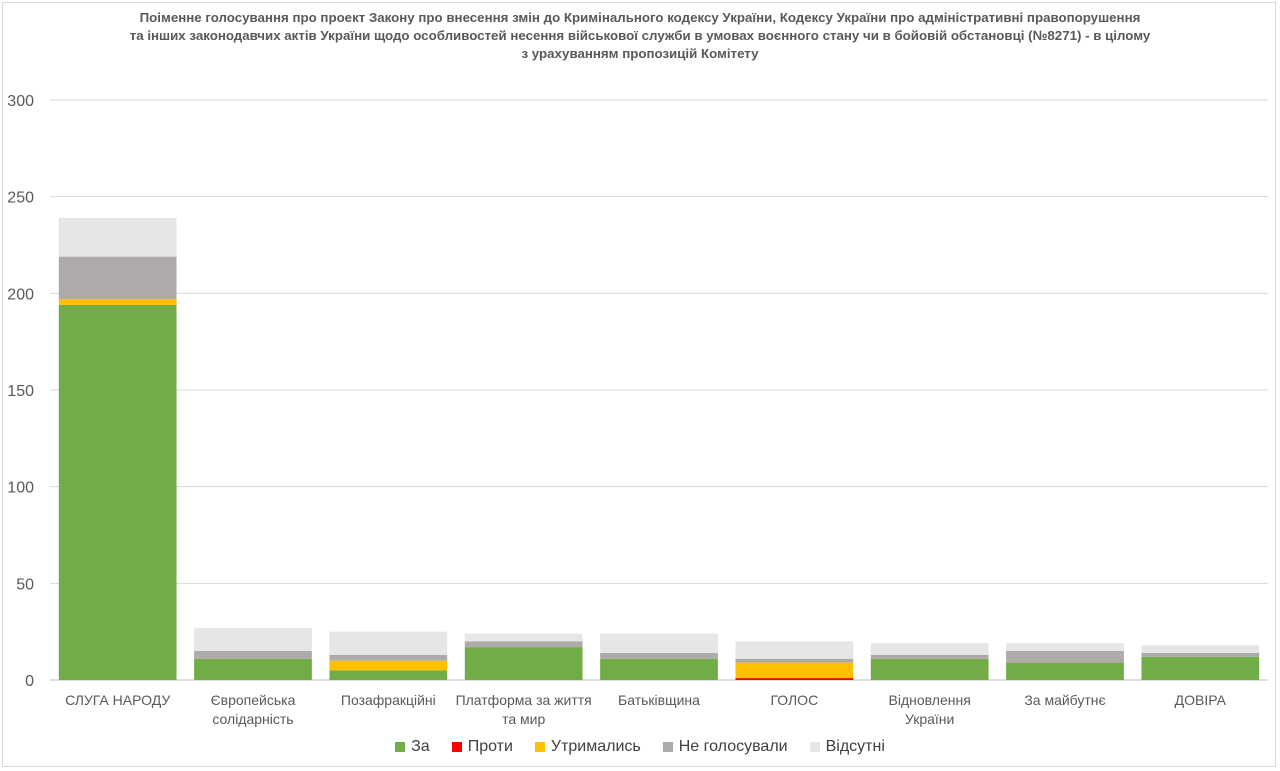 The image size is (1280, 771). What do you see at coordinates (29, 681) in the screenshot?
I see `y-tick-label: 0` at bounding box center [29, 681].